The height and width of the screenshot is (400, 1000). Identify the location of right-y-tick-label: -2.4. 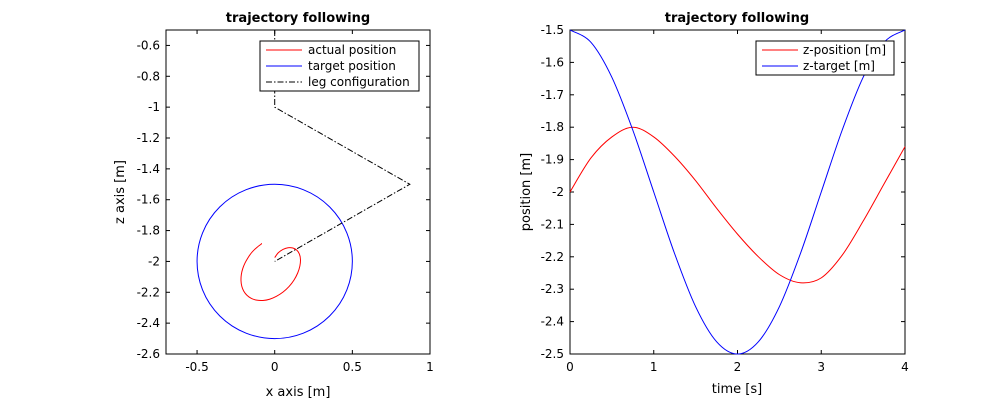
(552, 322).